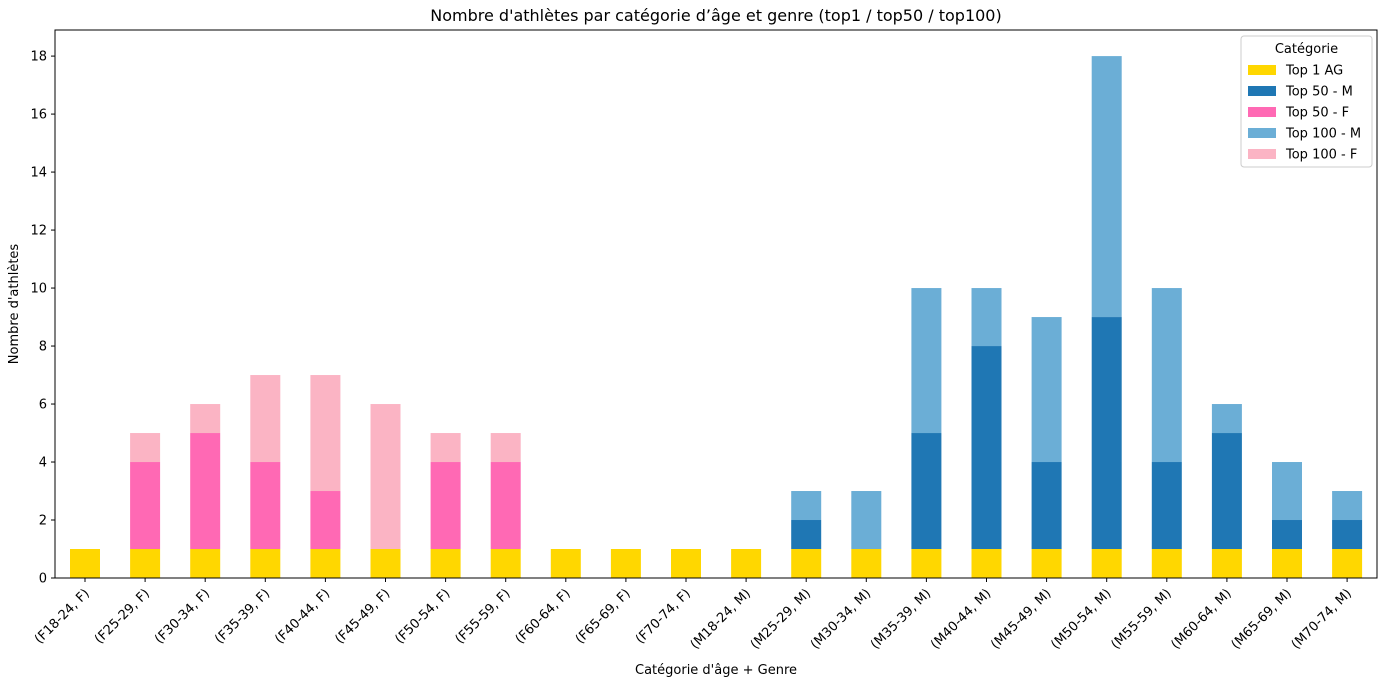 This screenshot has height=678, width=1384. Describe the element at coordinates (43, 405) in the screenshot. I see `y-tick-label: 6` at that location.